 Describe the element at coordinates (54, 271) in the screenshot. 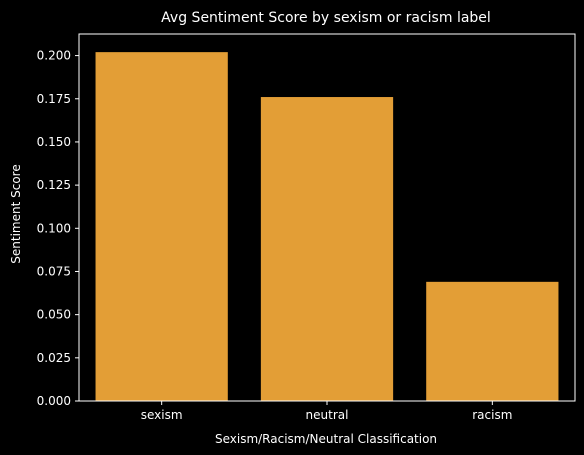

I see `y-tick-label: 0.075` at that location.